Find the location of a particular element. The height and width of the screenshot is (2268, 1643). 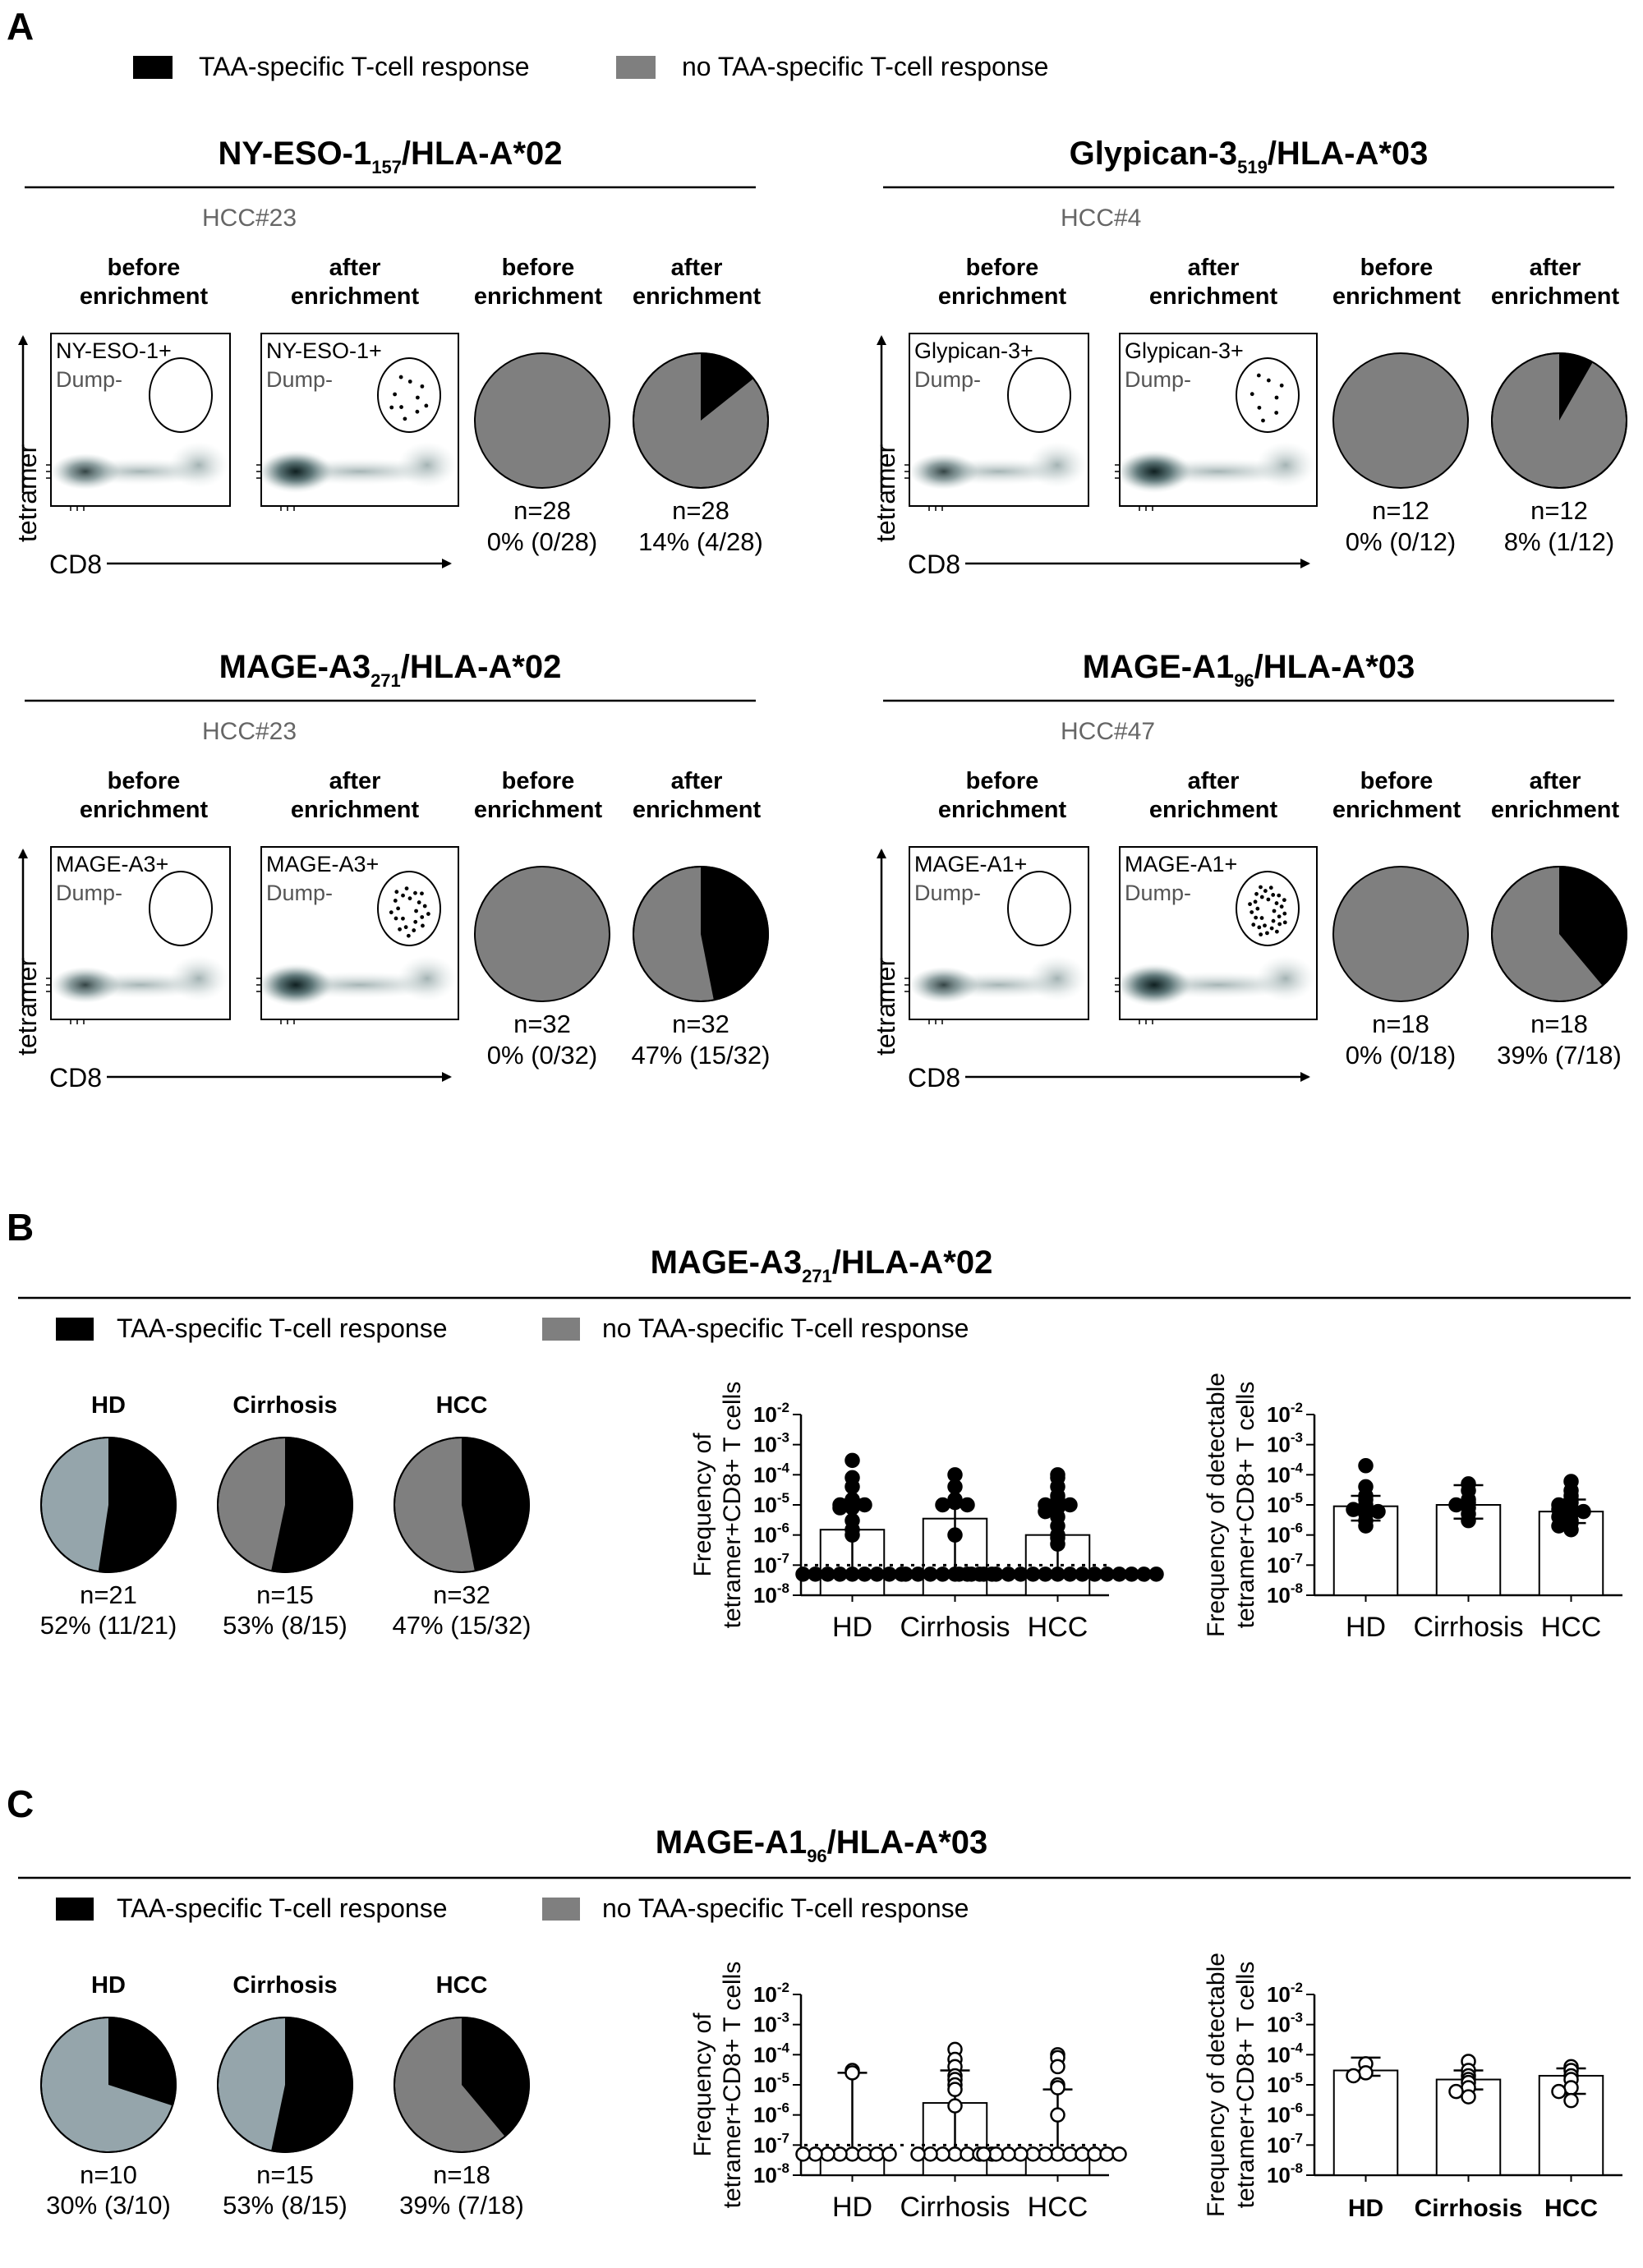

flow-plot-before-gate is located at coordinates (1039, 395).